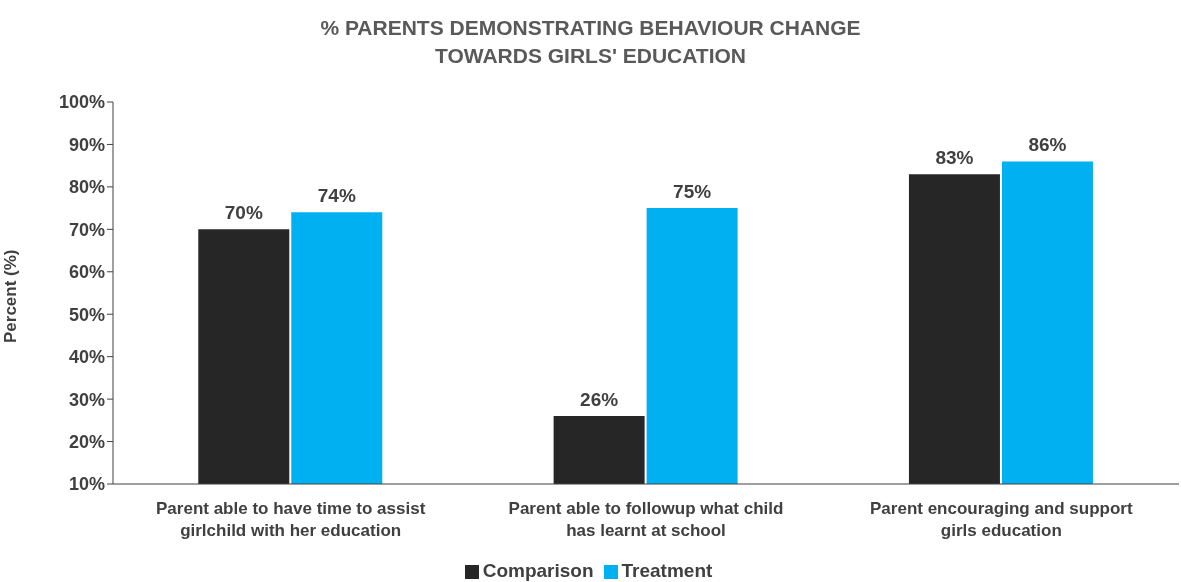 The height and width of the screenshot is (582, 1181). Describe the element at coordinates (599, 400) in the screenshot. I see `data-label: 26%` at that location.